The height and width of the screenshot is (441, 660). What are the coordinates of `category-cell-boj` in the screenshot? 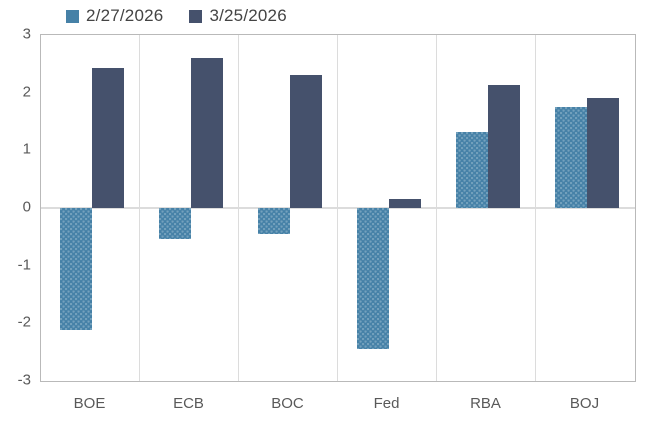 It's located at (585, 208).